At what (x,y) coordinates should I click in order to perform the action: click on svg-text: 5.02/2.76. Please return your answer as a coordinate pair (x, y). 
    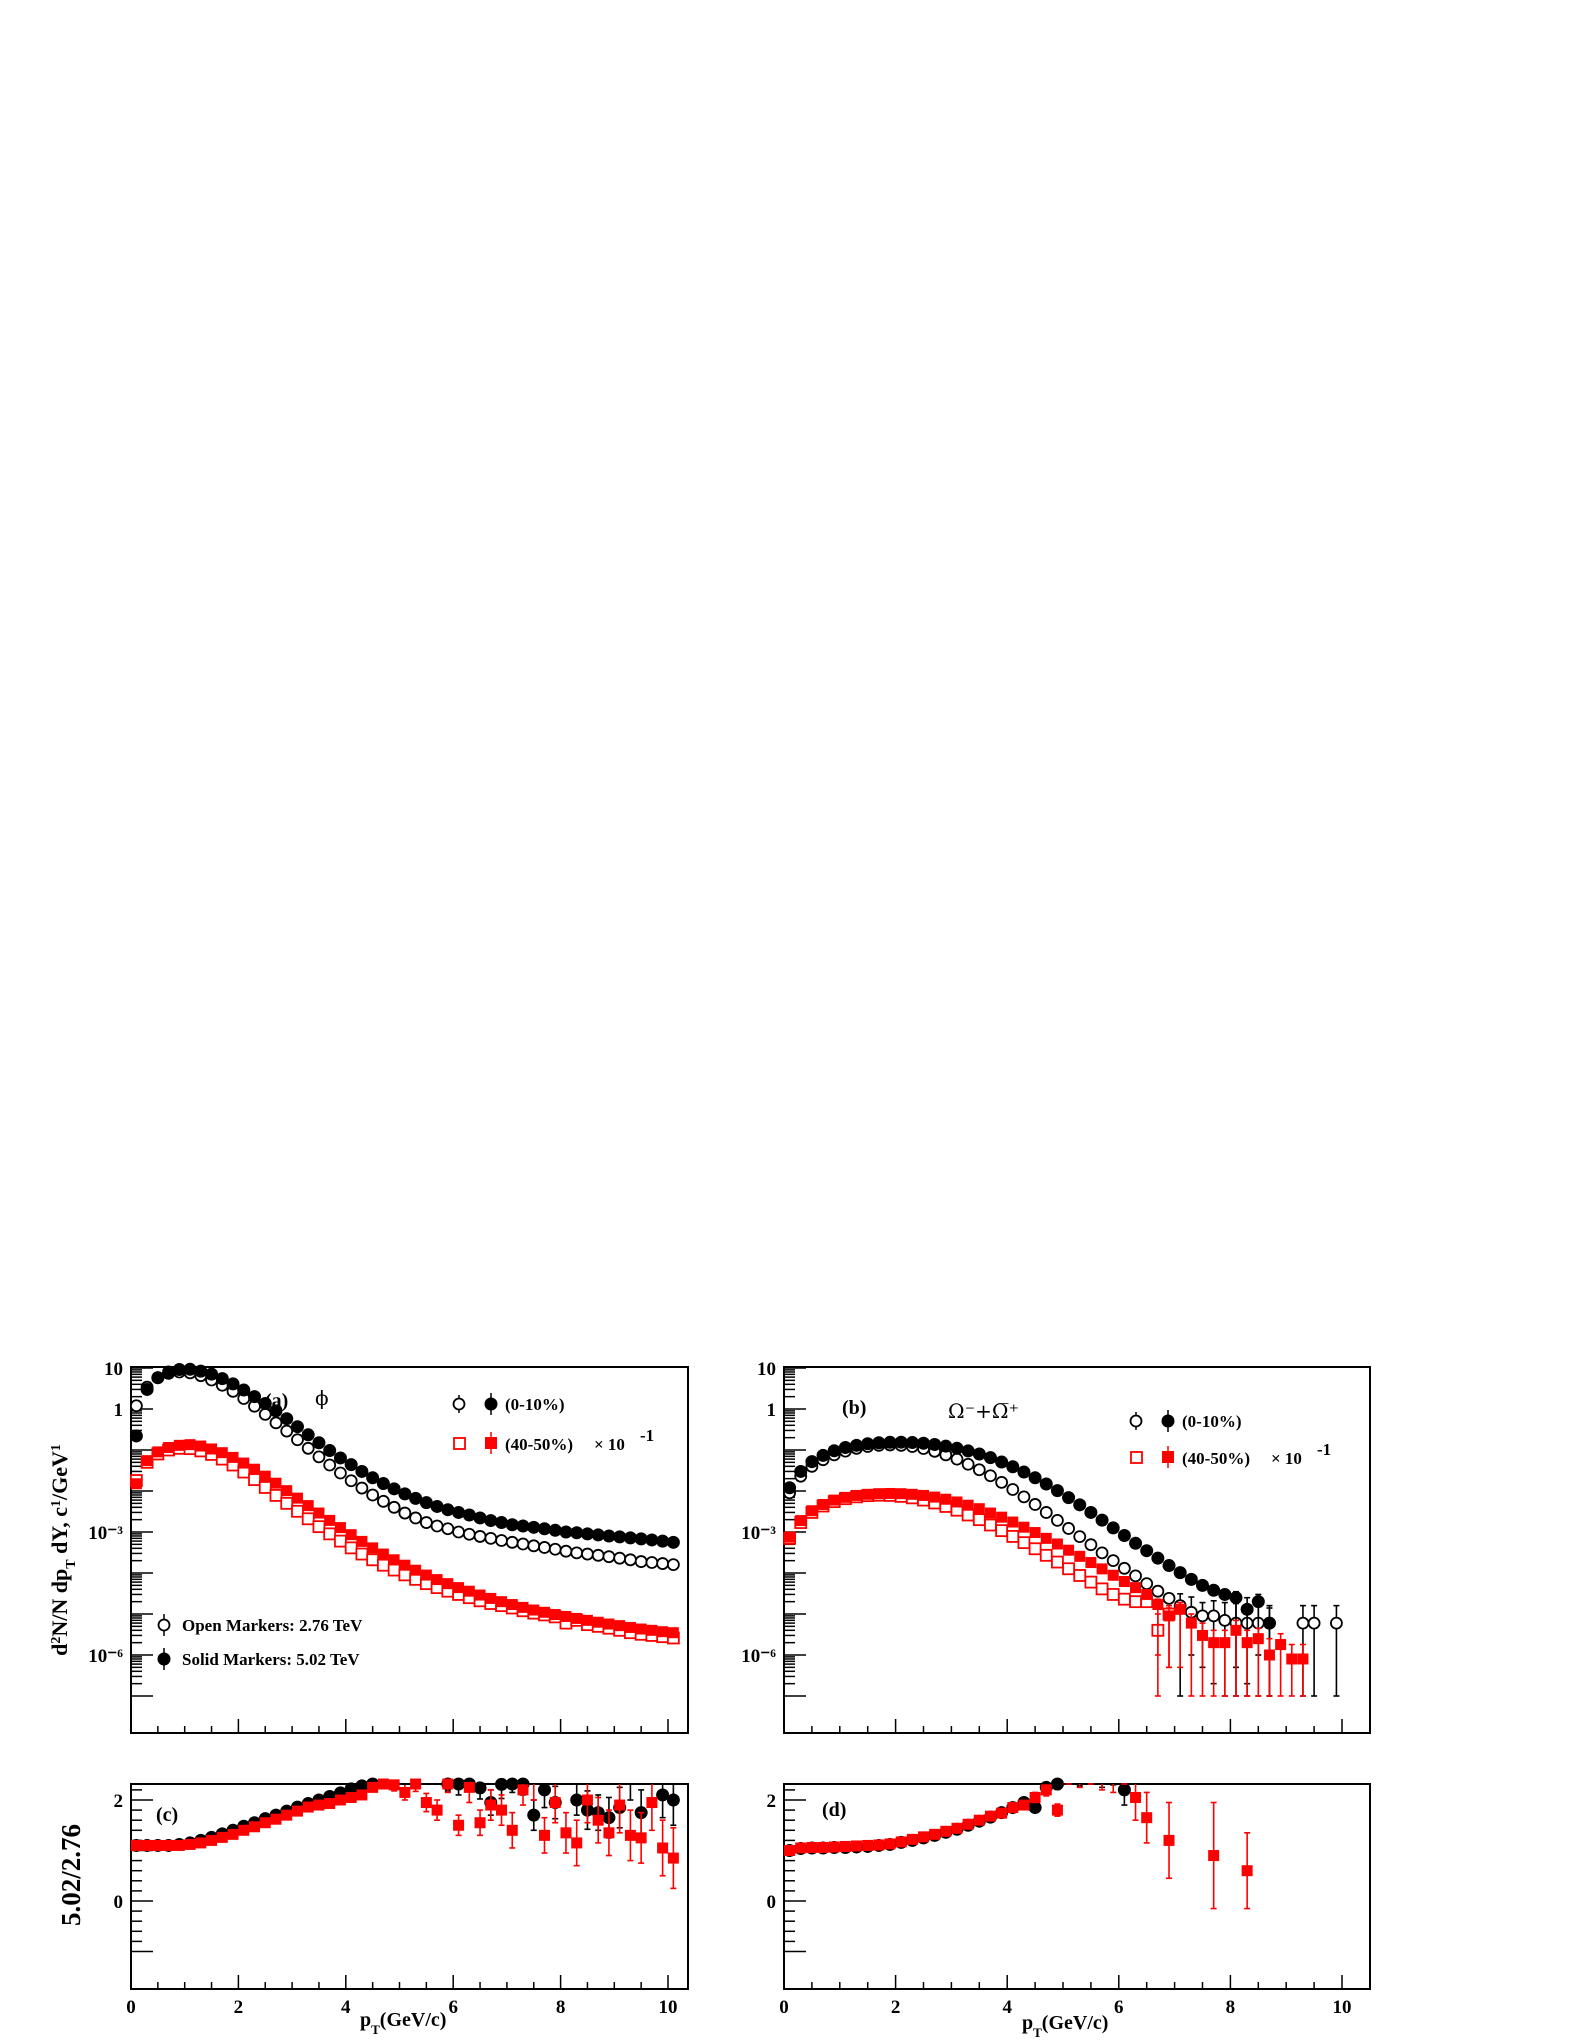
    Looking at the image, I should click on (71, 1875).